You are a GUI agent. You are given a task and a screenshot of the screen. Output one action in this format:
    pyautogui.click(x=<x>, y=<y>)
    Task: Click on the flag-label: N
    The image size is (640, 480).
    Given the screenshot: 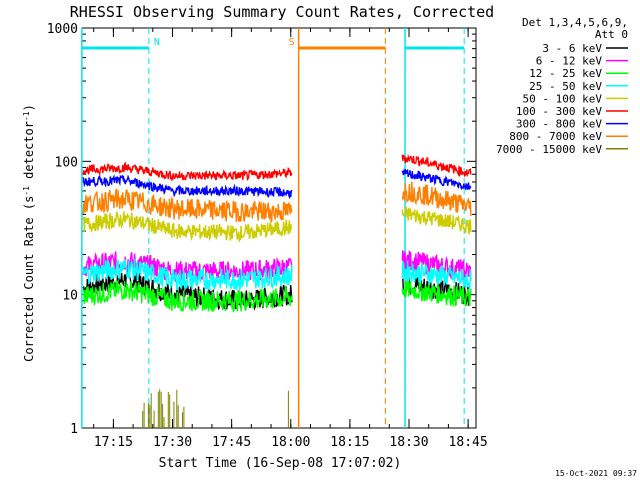 What is the action you would take?
    pyautogui.click(x=157, y=42)
    